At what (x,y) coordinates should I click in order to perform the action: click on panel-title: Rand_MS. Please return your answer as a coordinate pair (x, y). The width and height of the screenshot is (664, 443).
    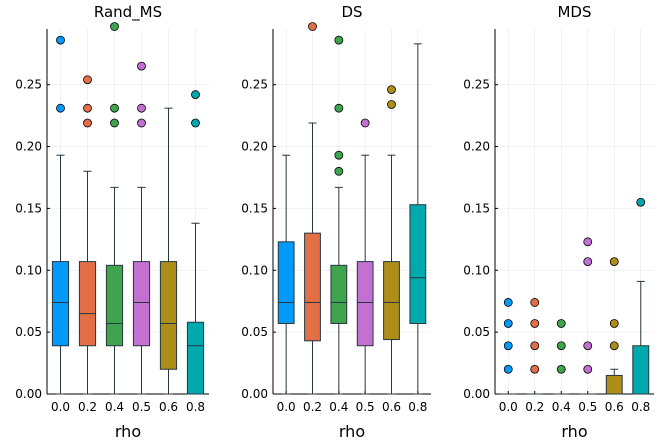
    Looking at the image, I should click on (128, 12).